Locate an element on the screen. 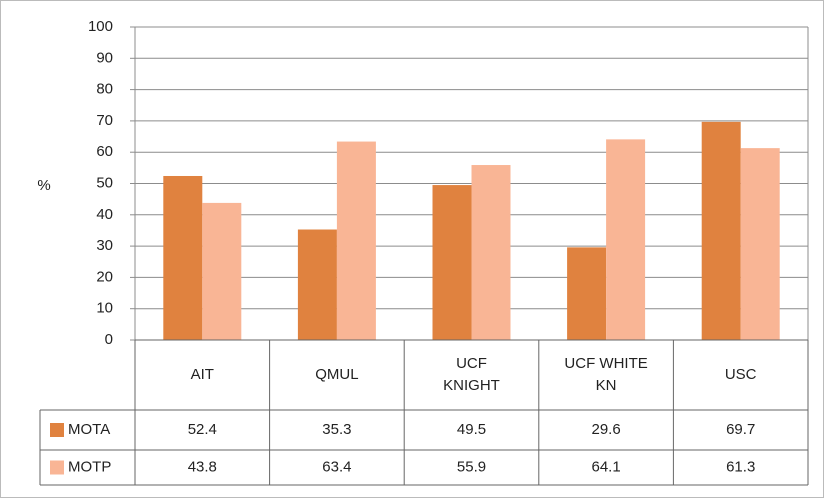 The image size is (825, 499). x-tick-label-cell: AIT is located at coordinates (202, 375).